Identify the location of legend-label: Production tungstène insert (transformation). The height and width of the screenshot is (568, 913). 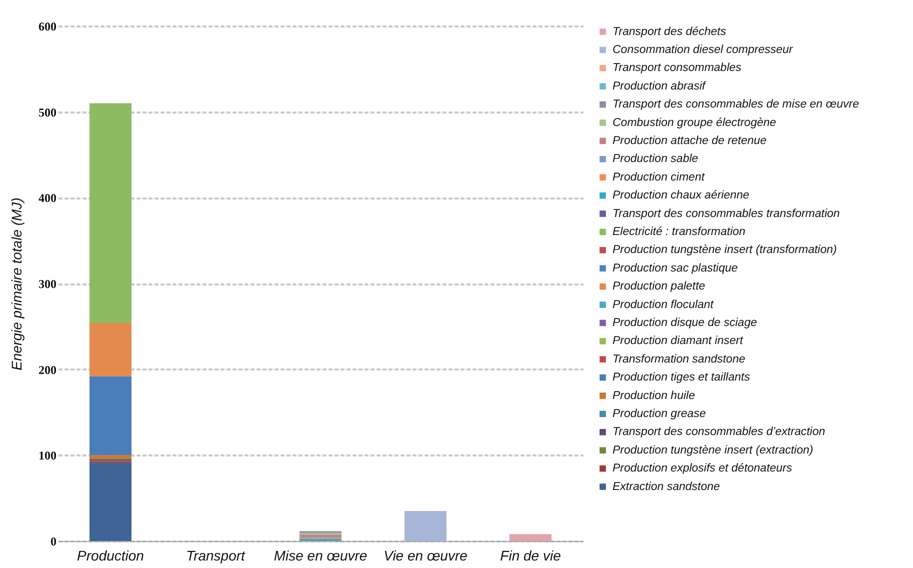
(725, 250).